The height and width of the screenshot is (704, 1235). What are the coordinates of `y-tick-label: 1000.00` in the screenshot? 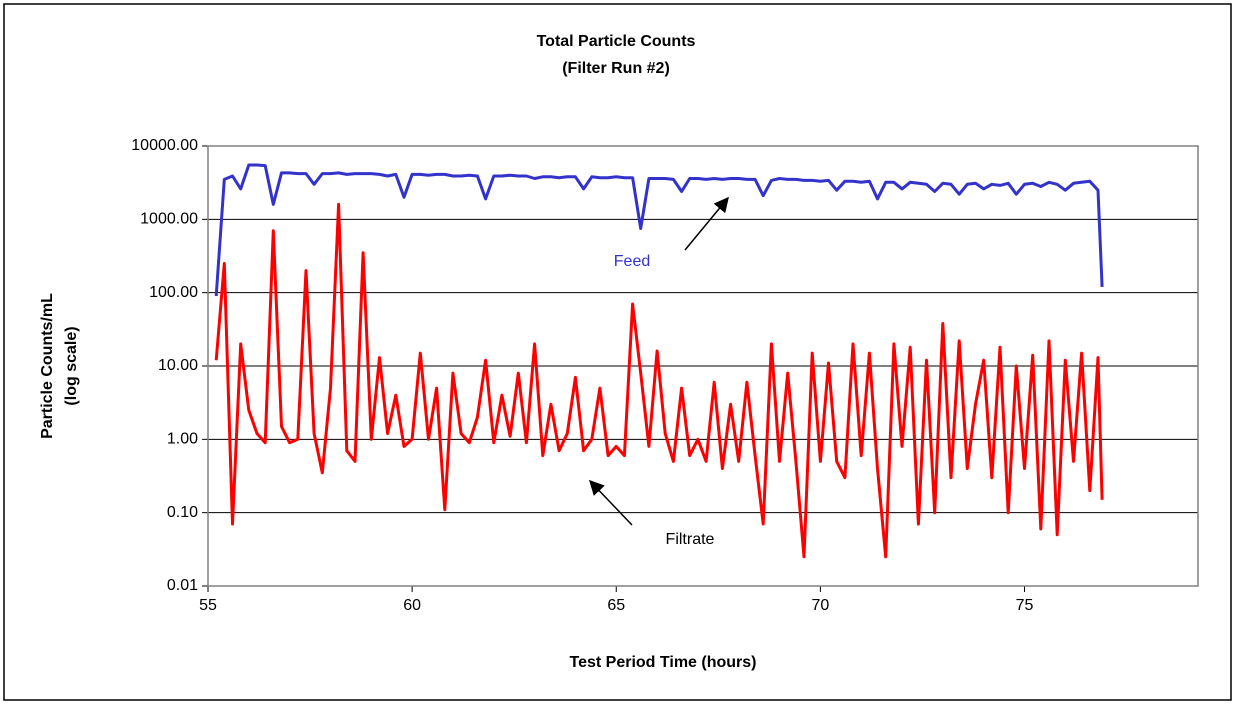 It's located at (169, 219).